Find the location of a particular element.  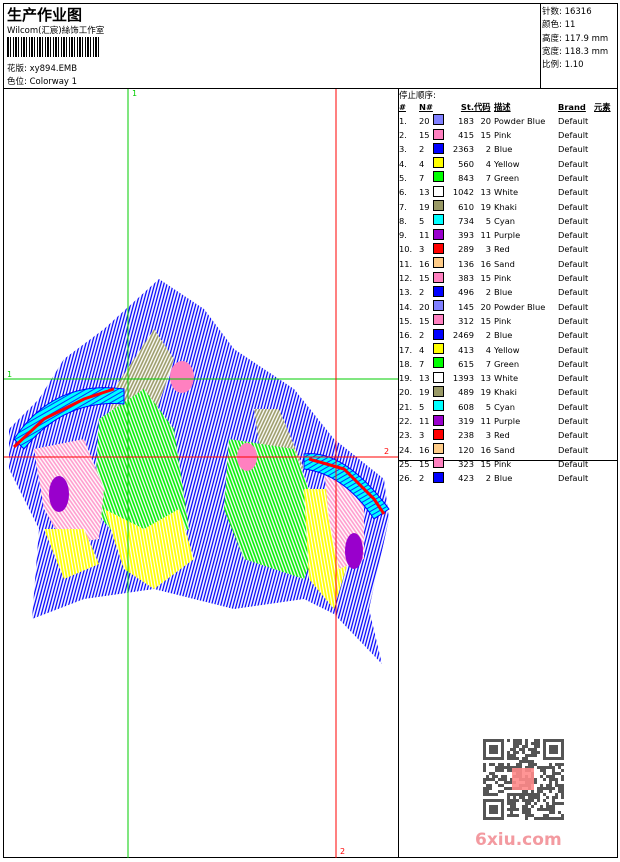

stop-row: 15. 15 312 15 Pink Default is located at coordinates (504, 321).